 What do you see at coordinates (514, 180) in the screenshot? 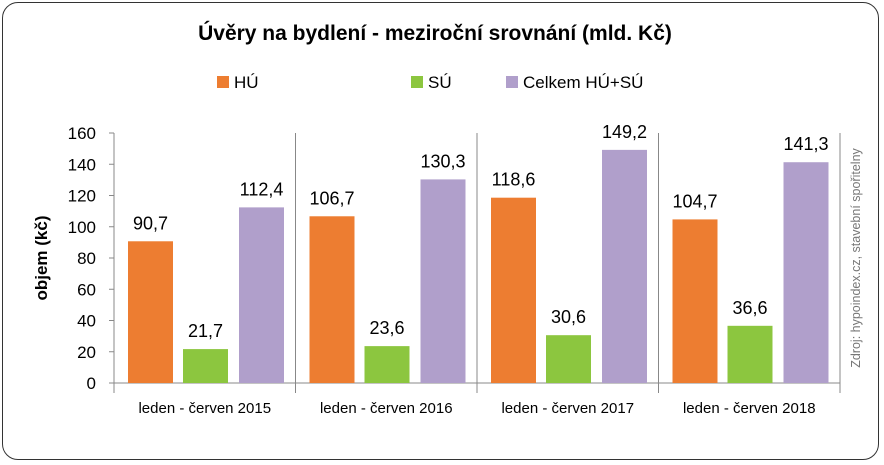
I see `data-label: 118,6` at bounding box center [514, 180].